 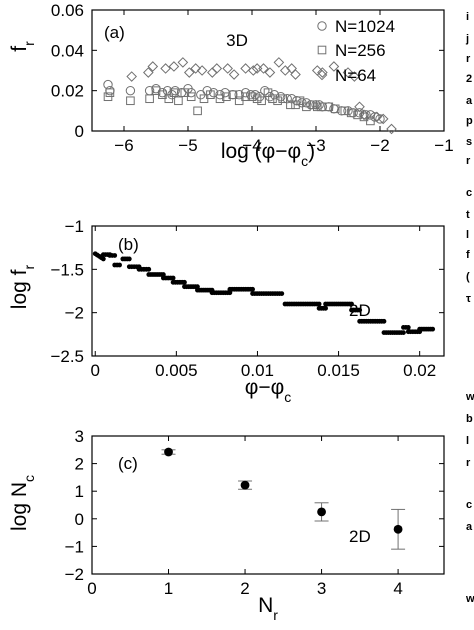 What do you see at coordinates (268, 608) in the screenshot?
I see `x-axis-label: Nr` at bounding box center [268, 608].